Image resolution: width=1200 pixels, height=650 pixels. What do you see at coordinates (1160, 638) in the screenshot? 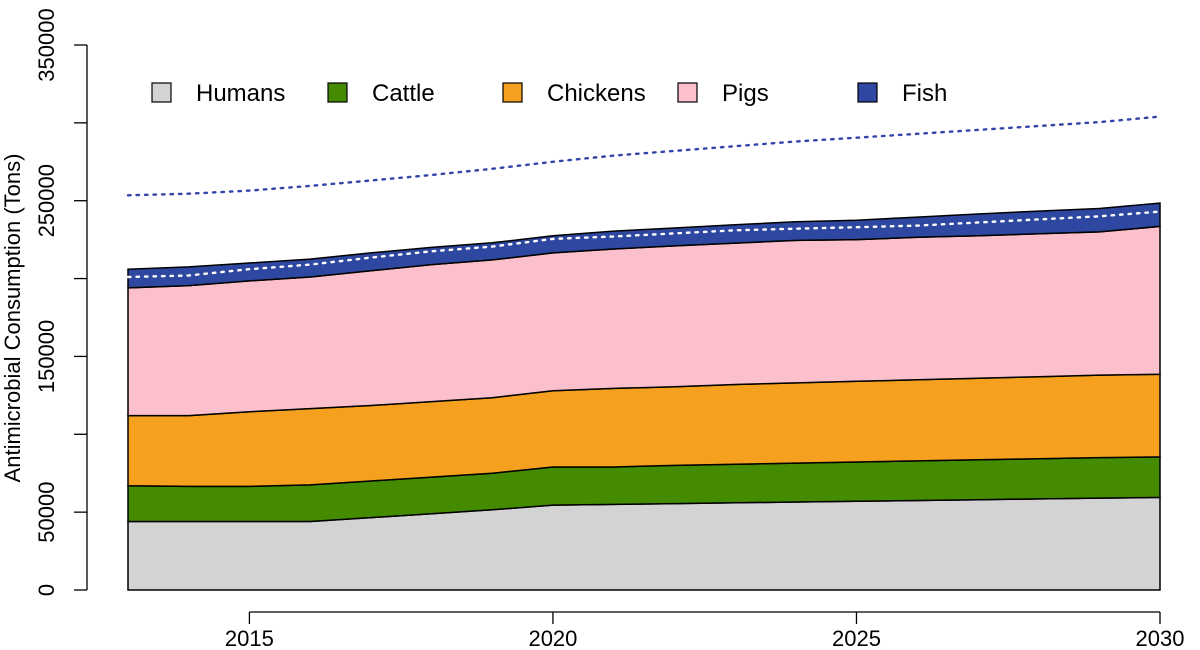
I see `x-tick-label: 2030` at bounding box center [1160, 638].